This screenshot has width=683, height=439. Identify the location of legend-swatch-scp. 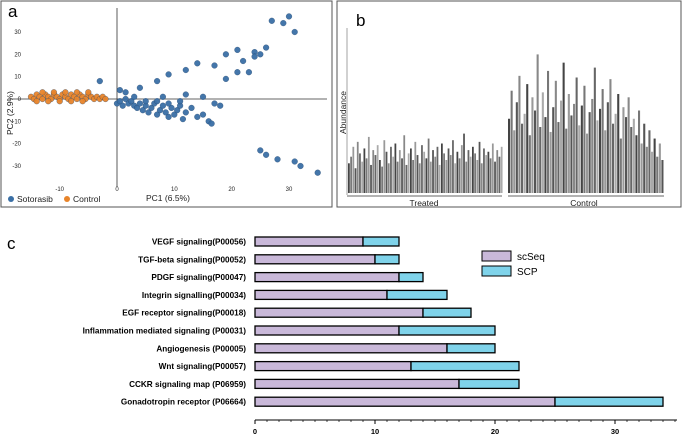
(496, 271).